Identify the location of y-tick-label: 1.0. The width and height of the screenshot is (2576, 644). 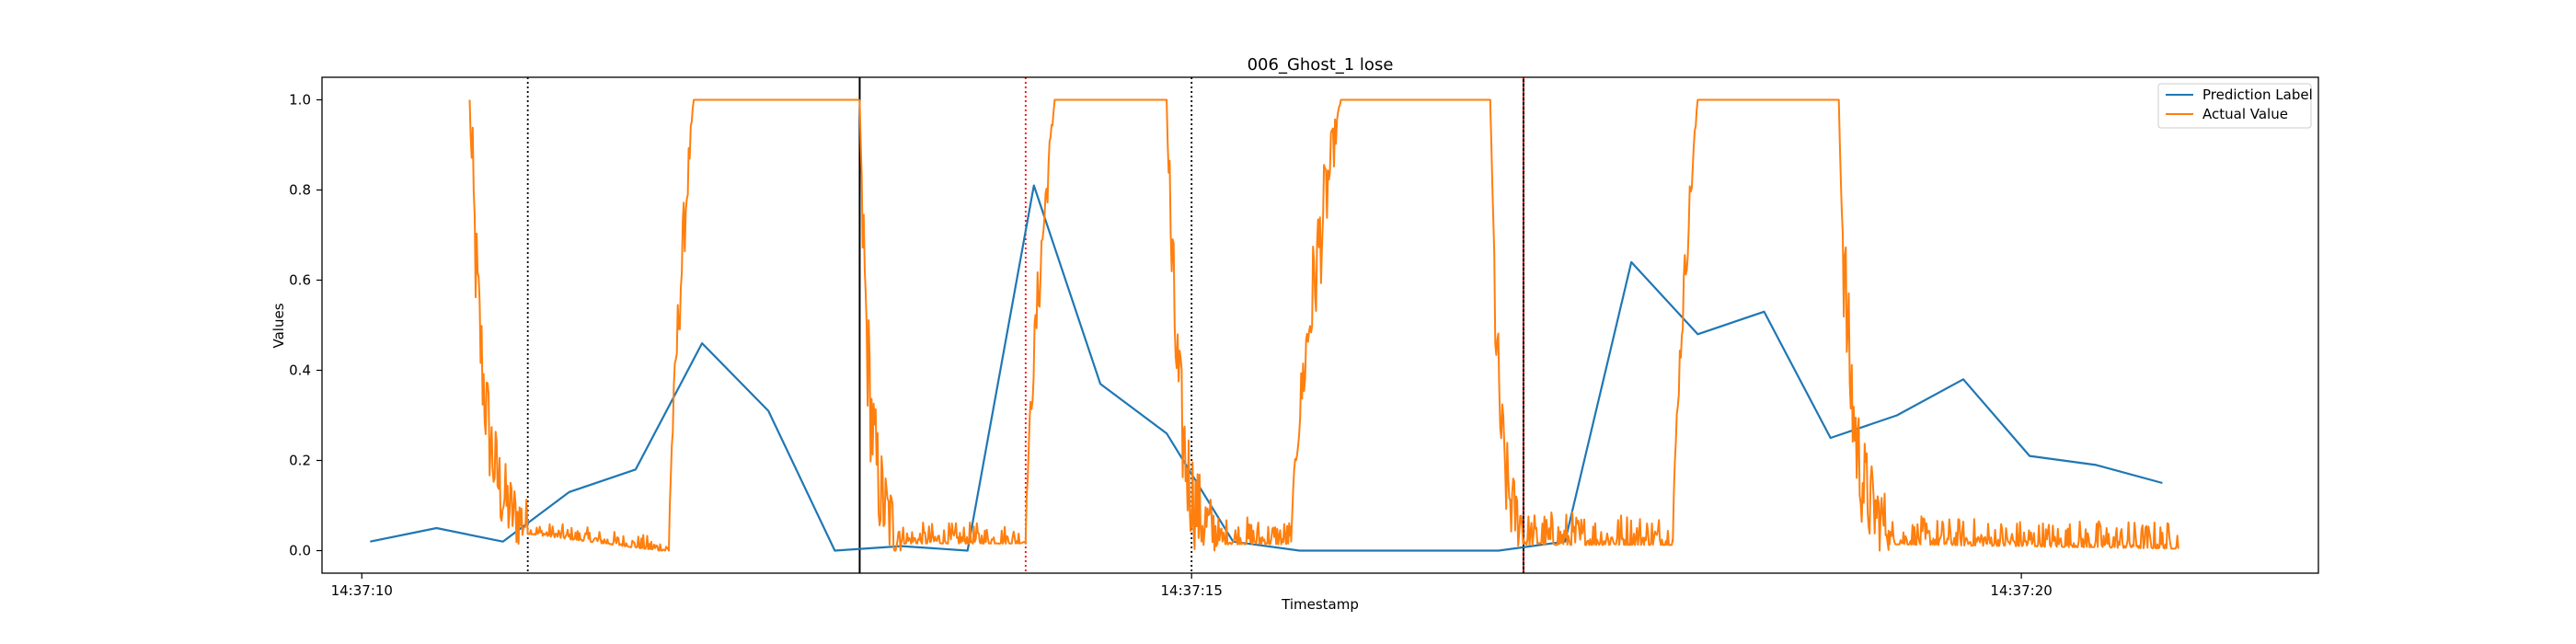
(300, 100).